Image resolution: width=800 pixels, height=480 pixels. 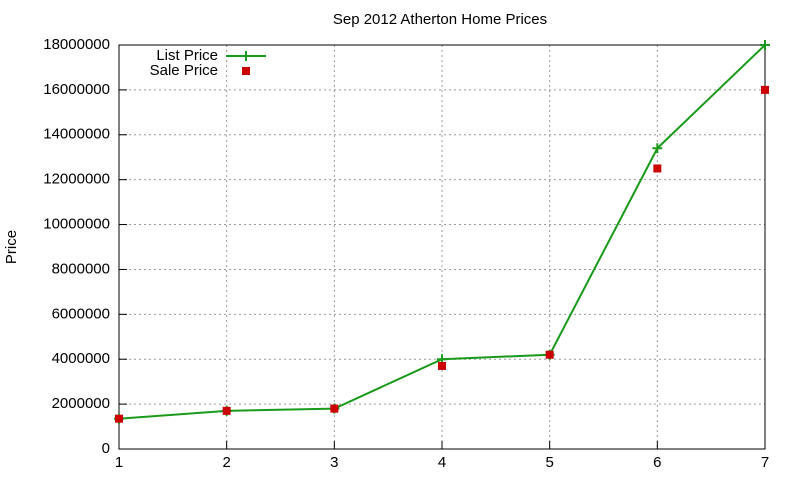 I want to click on x-tick-label: 6, so click(x=657, y=462).